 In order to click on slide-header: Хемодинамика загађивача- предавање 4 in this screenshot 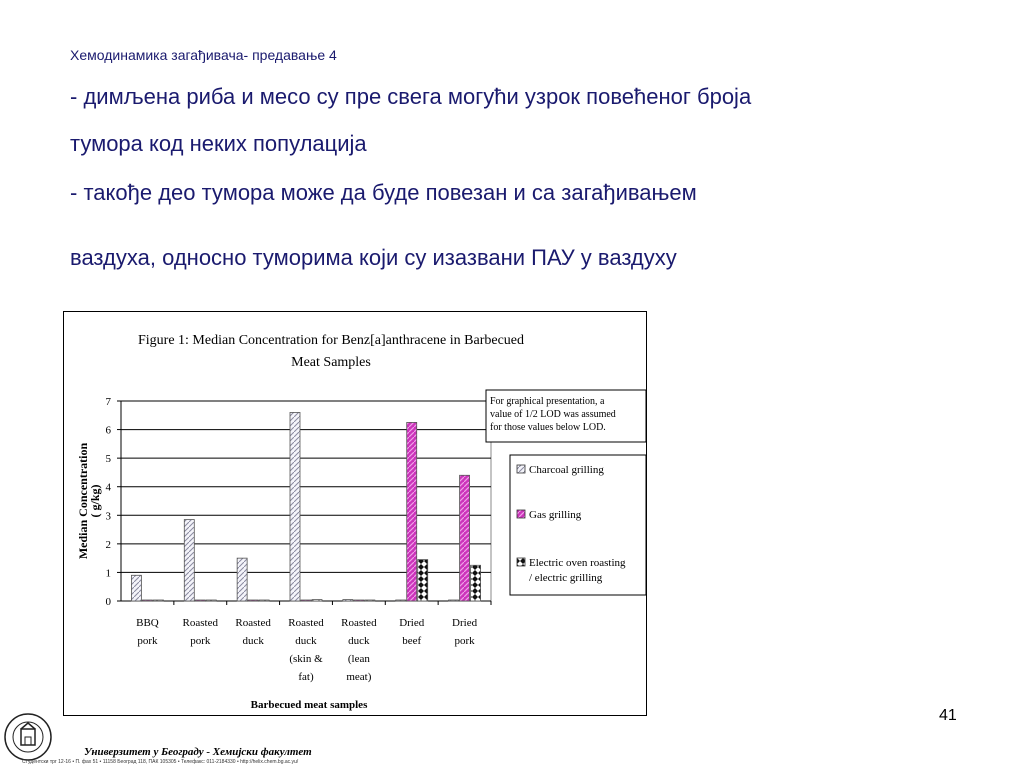, I will do `click(203, 55)`.